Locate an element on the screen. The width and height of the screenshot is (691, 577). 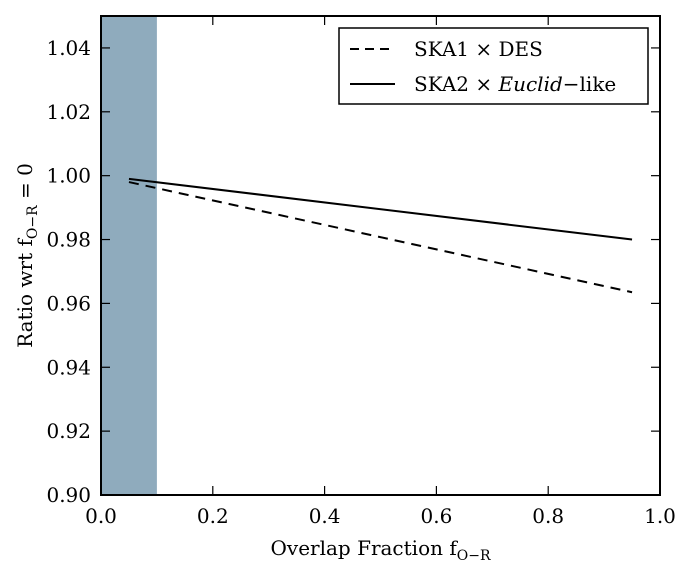
x-tick-label: 0.0 is located at coordinates (101, 516).